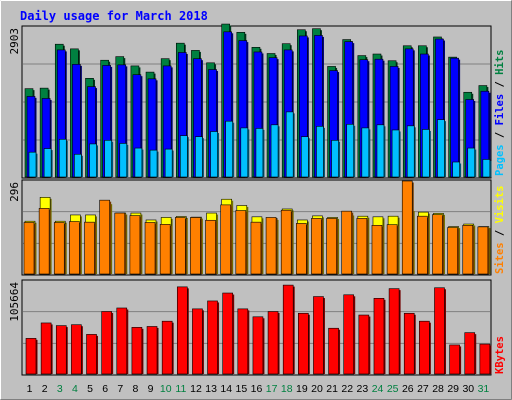  I want to click on x-tick-label: 11, so click(180, 389).